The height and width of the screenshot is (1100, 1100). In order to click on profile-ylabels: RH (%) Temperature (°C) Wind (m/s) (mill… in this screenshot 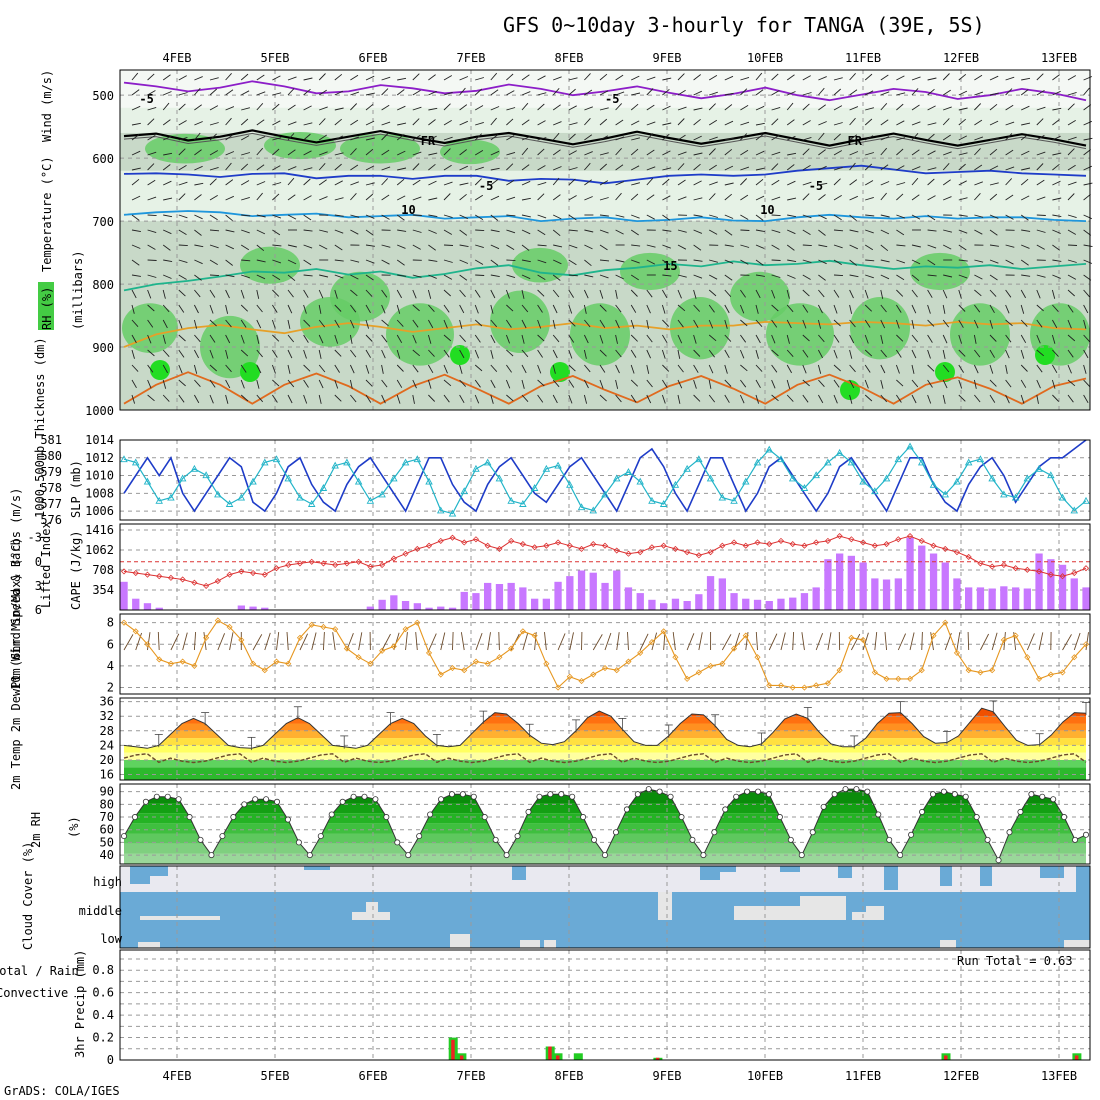, I will do `click(61, 200)`.